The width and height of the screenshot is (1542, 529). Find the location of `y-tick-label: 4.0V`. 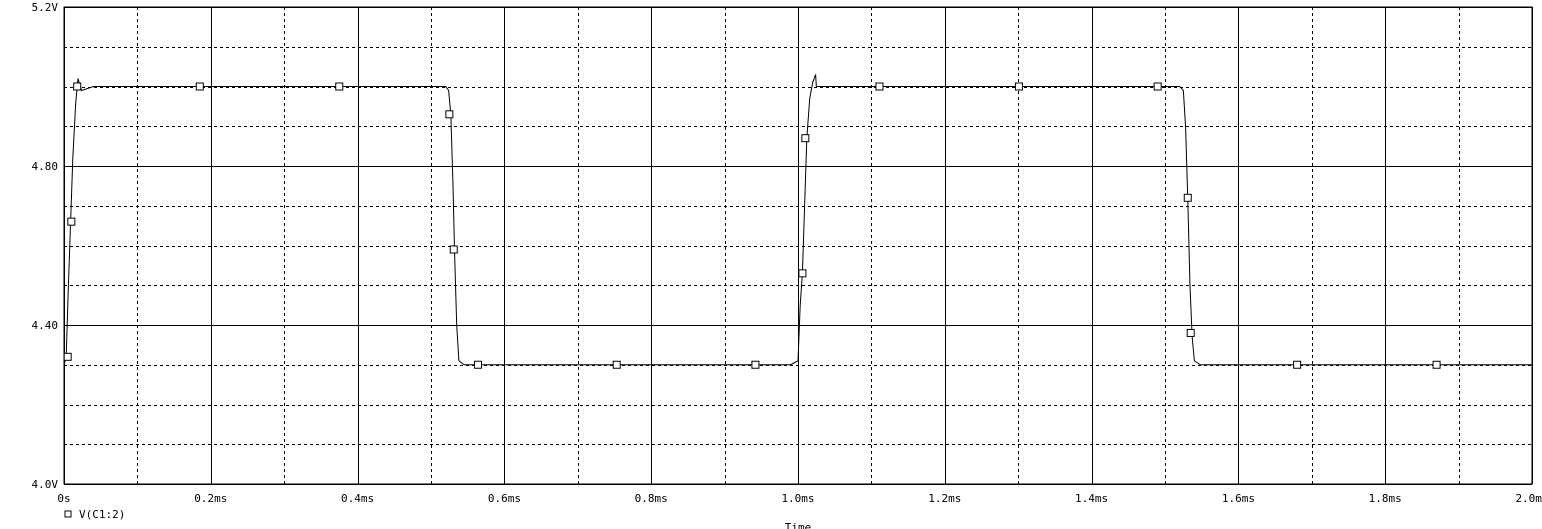

y-tick-label: 4.0V is located at coordinates (45, 484).